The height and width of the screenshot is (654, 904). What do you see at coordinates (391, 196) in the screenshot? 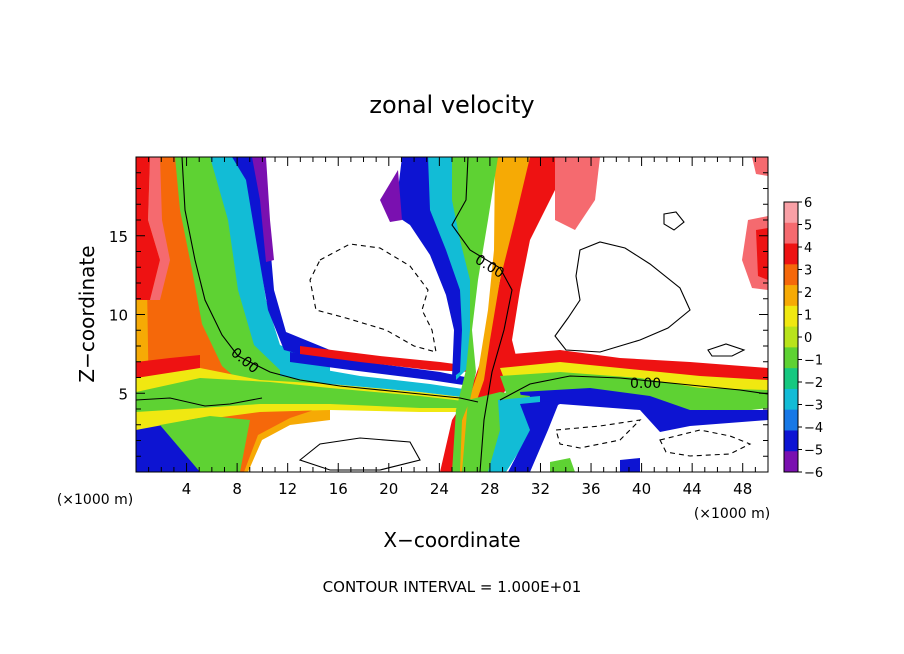
I see `center-band-purple` at bounding box center [391, 196].